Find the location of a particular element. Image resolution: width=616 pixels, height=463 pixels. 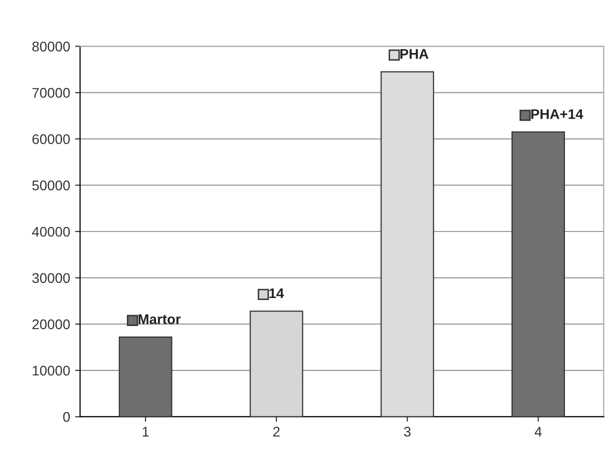

x-tick-label: 4 is located at coordinates (538, 431).